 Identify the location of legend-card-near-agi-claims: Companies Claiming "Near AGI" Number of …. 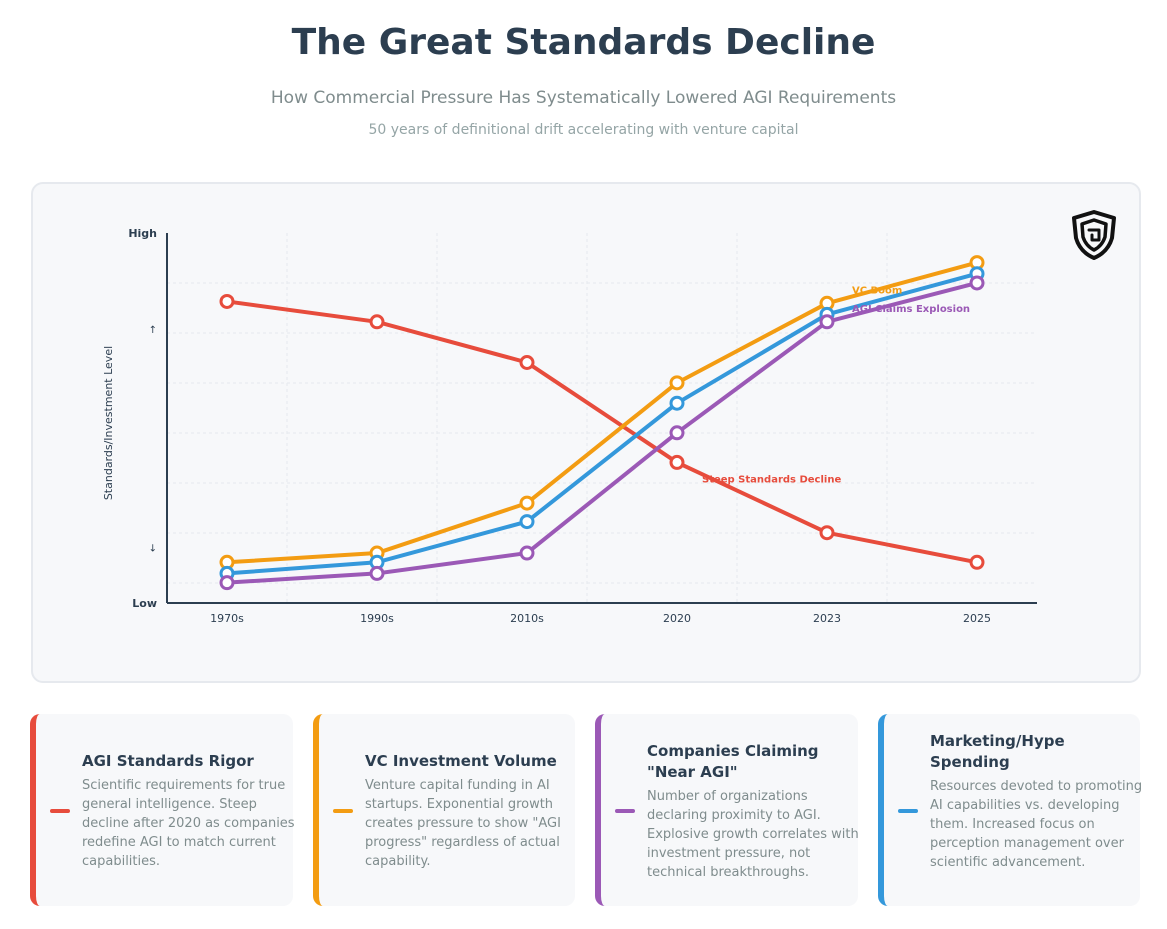
(727, 810).